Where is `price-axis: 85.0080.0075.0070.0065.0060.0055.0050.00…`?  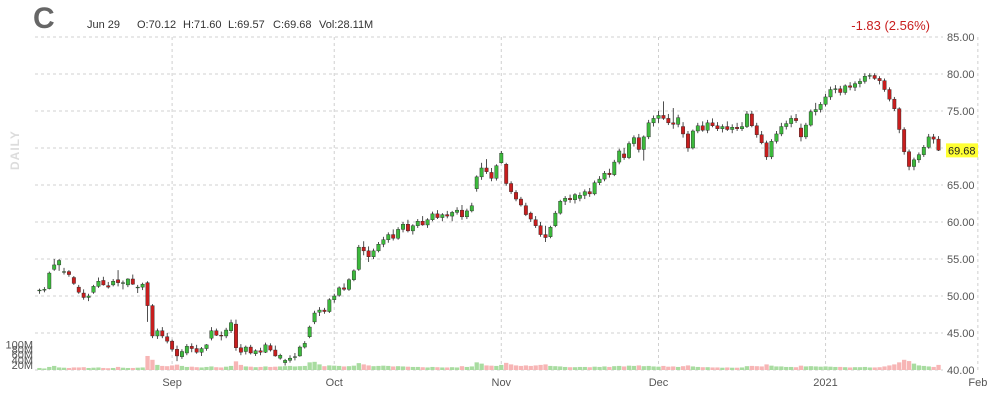 price-axis: 85.0080.0075.0070.0065.0060.0055.0050.00… is located at coordinates (961, 204).